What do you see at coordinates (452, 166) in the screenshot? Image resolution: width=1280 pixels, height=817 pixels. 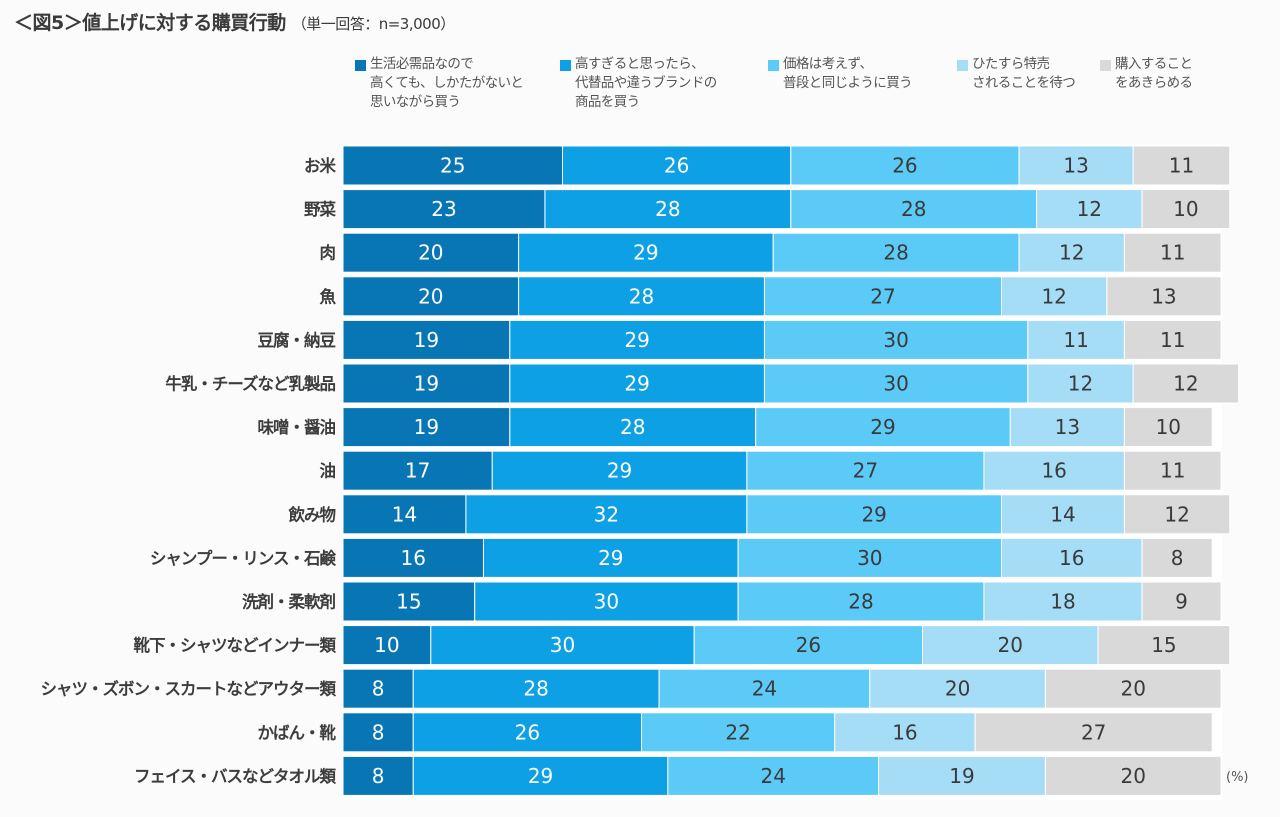 I see `data-label: 25` at bounding box center [452, 166].